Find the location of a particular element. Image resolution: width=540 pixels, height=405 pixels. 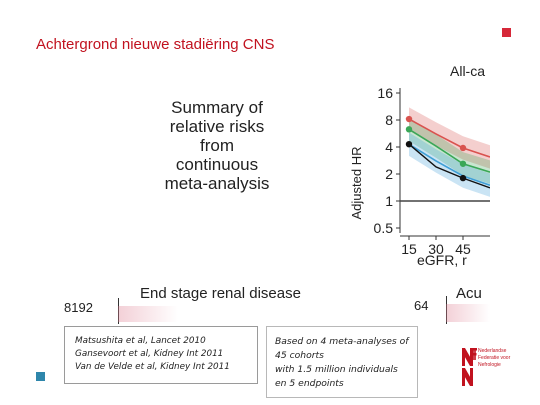

logo-line: Nefrologie is located at coordinates (489, 365).